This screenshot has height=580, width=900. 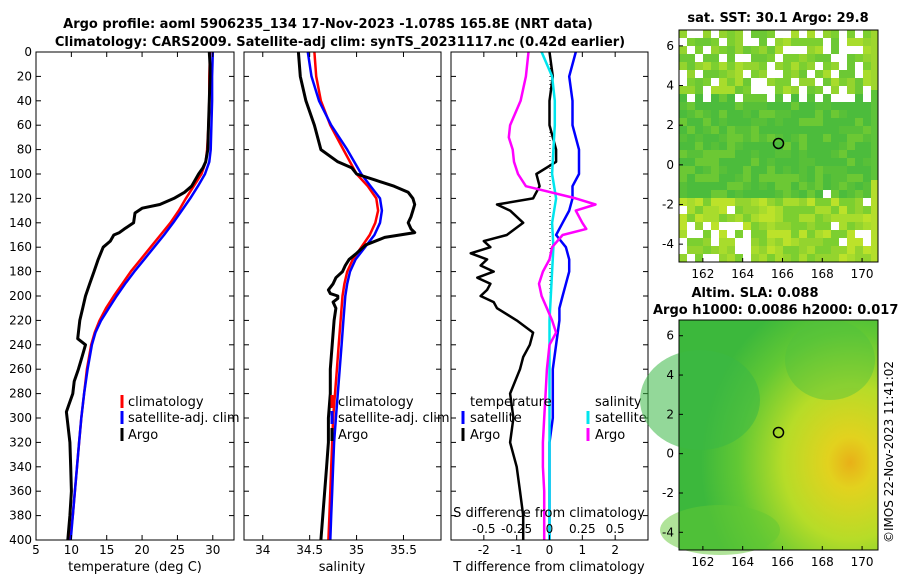 I want to click on legend-label-argo: Argo, so click(x=353, y=435).